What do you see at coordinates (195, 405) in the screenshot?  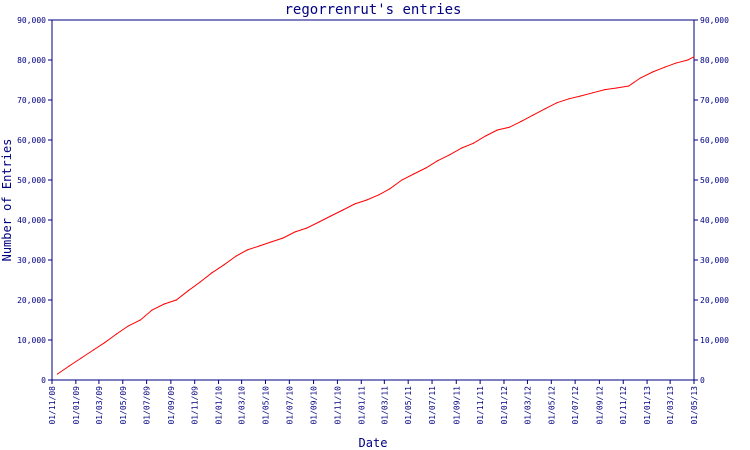 I see `x-tick-label: 01/11/09` at bounding box center [195, 405].